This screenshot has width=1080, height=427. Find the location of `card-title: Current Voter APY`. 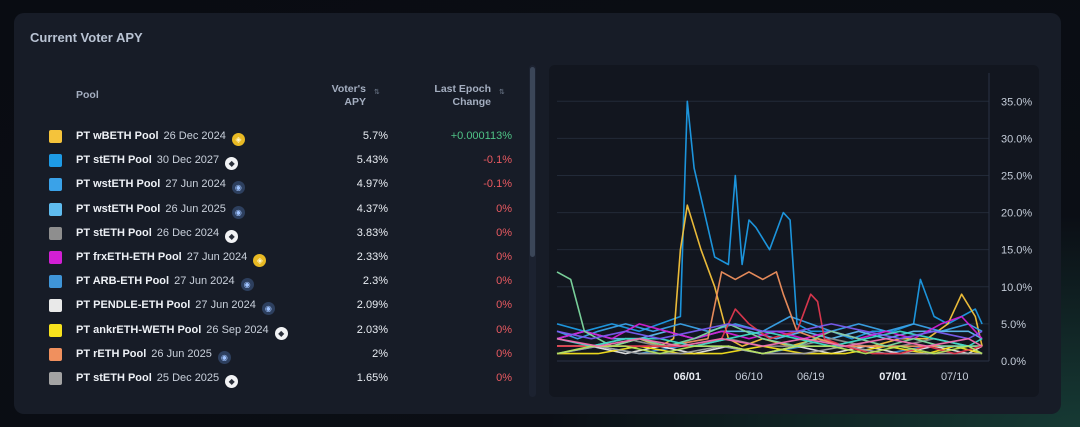

card-title: Current Voter APY is located at coordinates (86, 37).